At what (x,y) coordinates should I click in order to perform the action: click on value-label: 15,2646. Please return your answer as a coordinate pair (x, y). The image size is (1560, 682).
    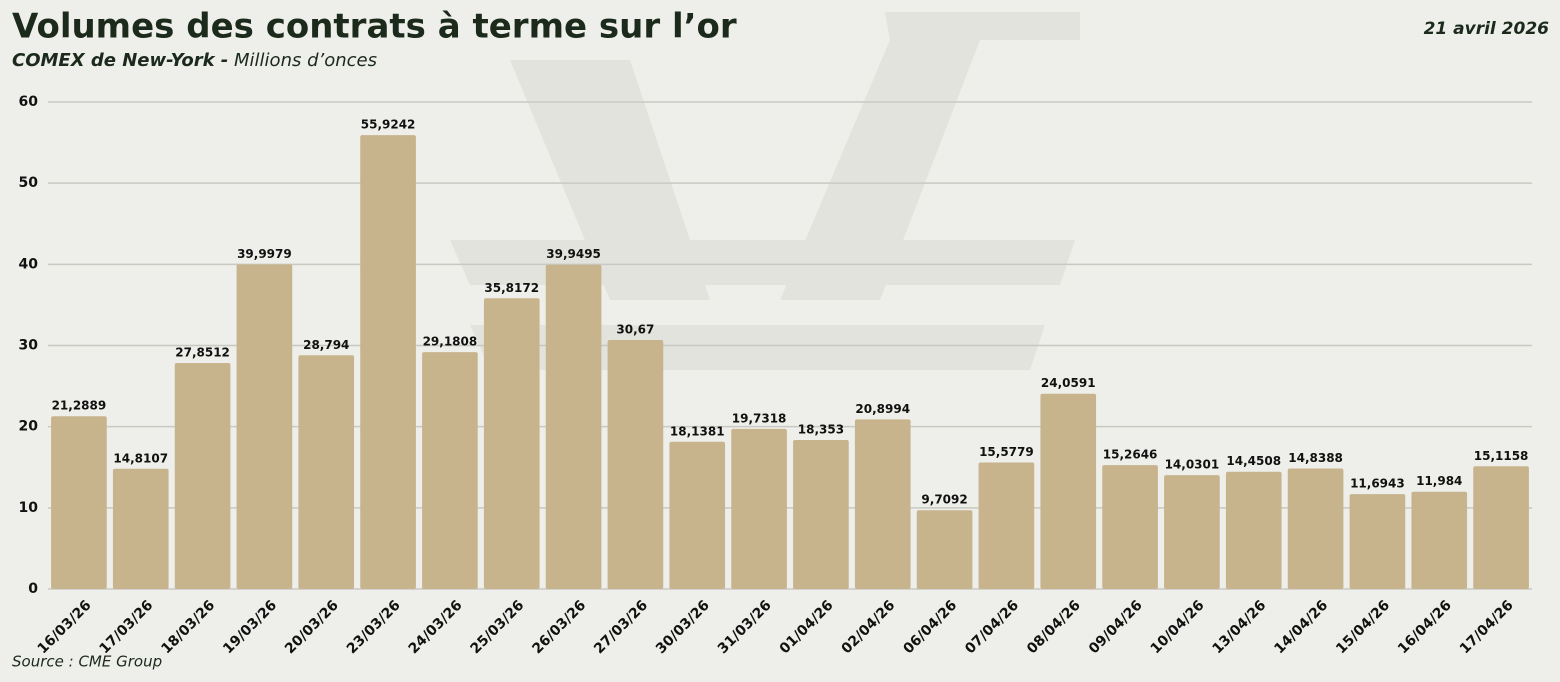
    Looking at the image, I should click on (1130, 455).